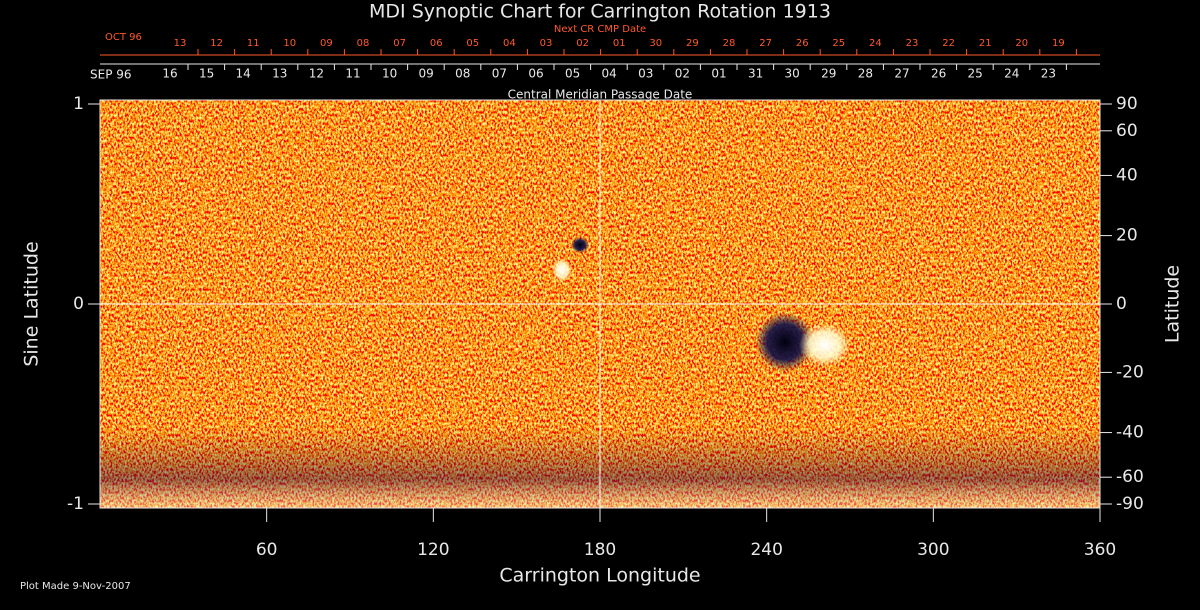 Image resolution: width=1200 pixels, height=610 pixels. Describe the element at coordinates (169, 74) in the screenshot. I see `top-axis-tick-label: 16` at that location.